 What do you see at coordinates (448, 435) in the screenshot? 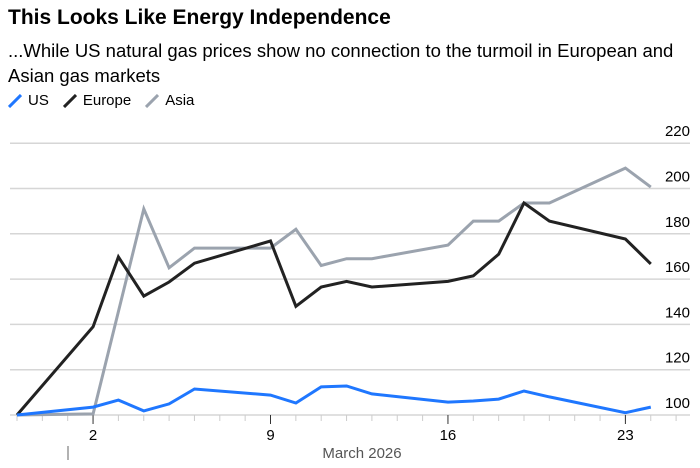
I see `x-tick-label: 16` at bounding box center [448, 435].